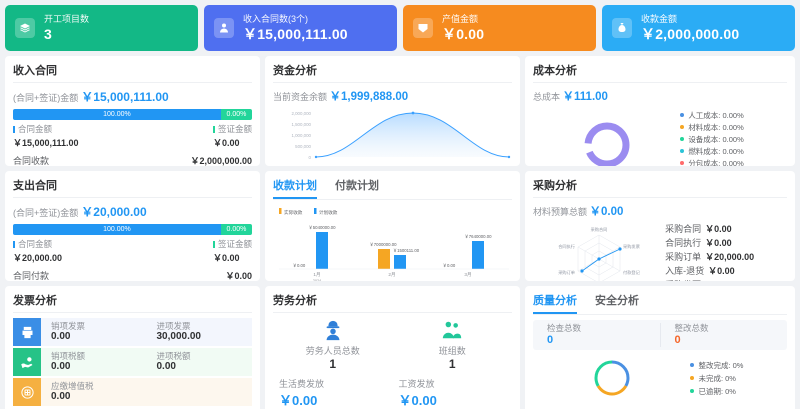  Describe the element at coordinates (617, 301) in the screenshot. I see `tab-safety-analysis: 安全分析` at that location.